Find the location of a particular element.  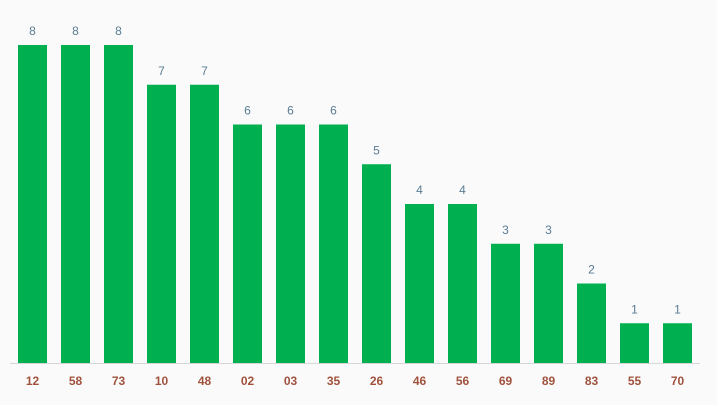

x-tick-label: 26 is located at coordinates (377, 381).